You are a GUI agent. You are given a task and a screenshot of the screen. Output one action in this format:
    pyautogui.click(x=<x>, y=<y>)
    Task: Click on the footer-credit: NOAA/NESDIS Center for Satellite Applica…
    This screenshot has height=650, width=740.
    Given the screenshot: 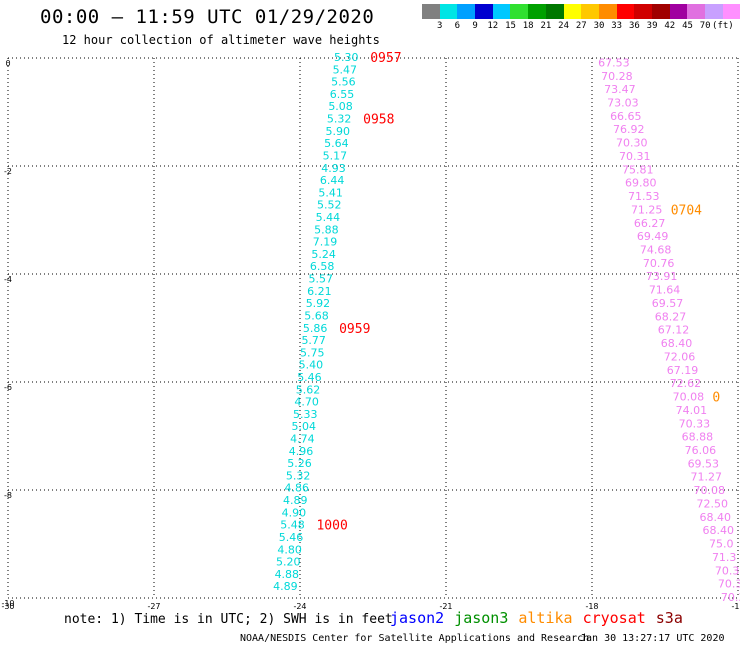 What is the action you would take?
    pyautogui.click(x=415, y=638)
    